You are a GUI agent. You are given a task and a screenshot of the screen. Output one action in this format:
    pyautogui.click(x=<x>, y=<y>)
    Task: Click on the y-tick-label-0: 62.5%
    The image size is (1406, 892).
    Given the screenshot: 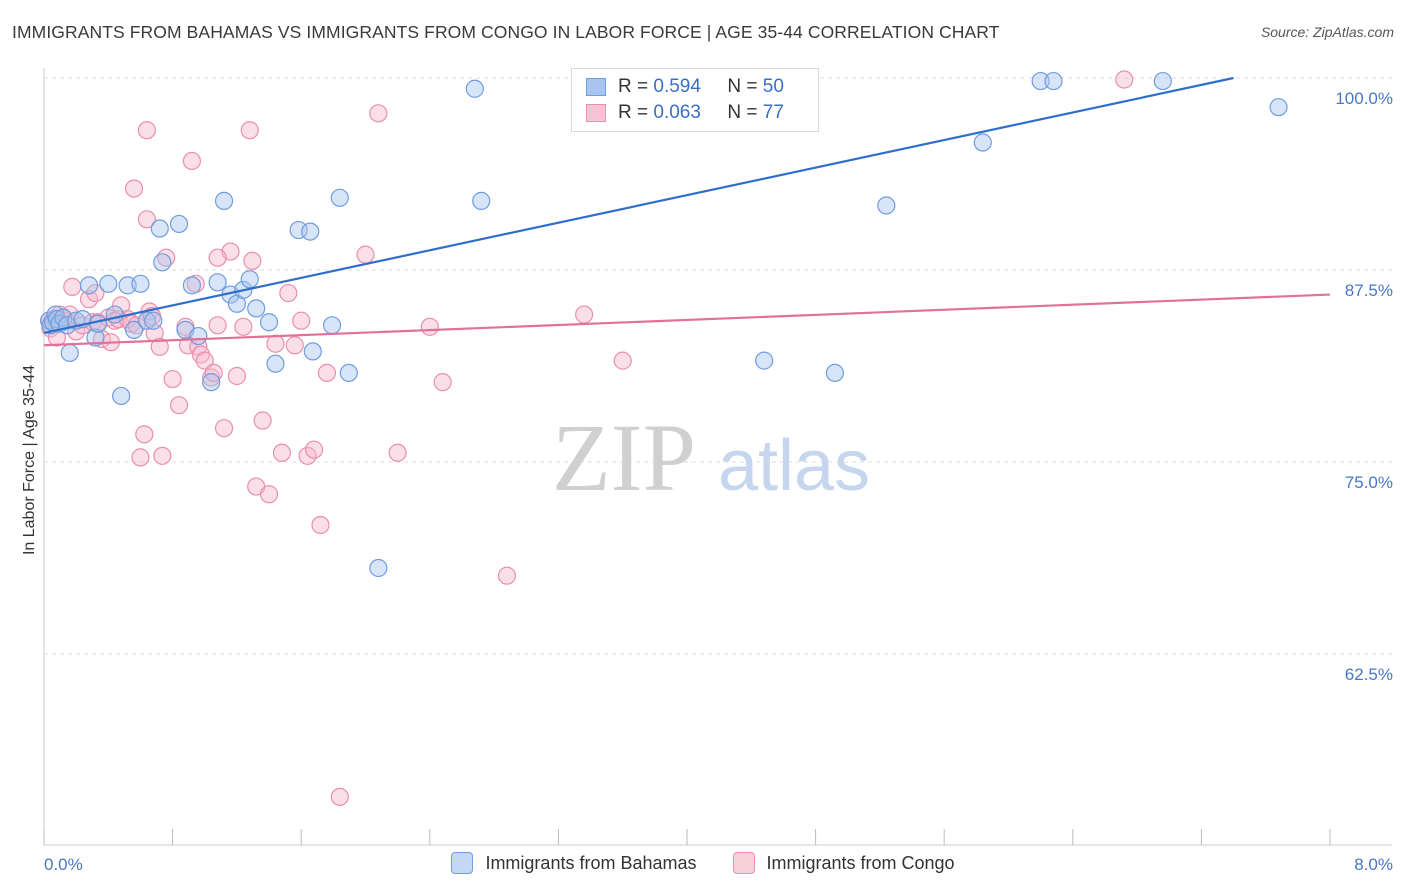 What is the action you would take?
    pyautogui.click(x=1369, y=674)
    